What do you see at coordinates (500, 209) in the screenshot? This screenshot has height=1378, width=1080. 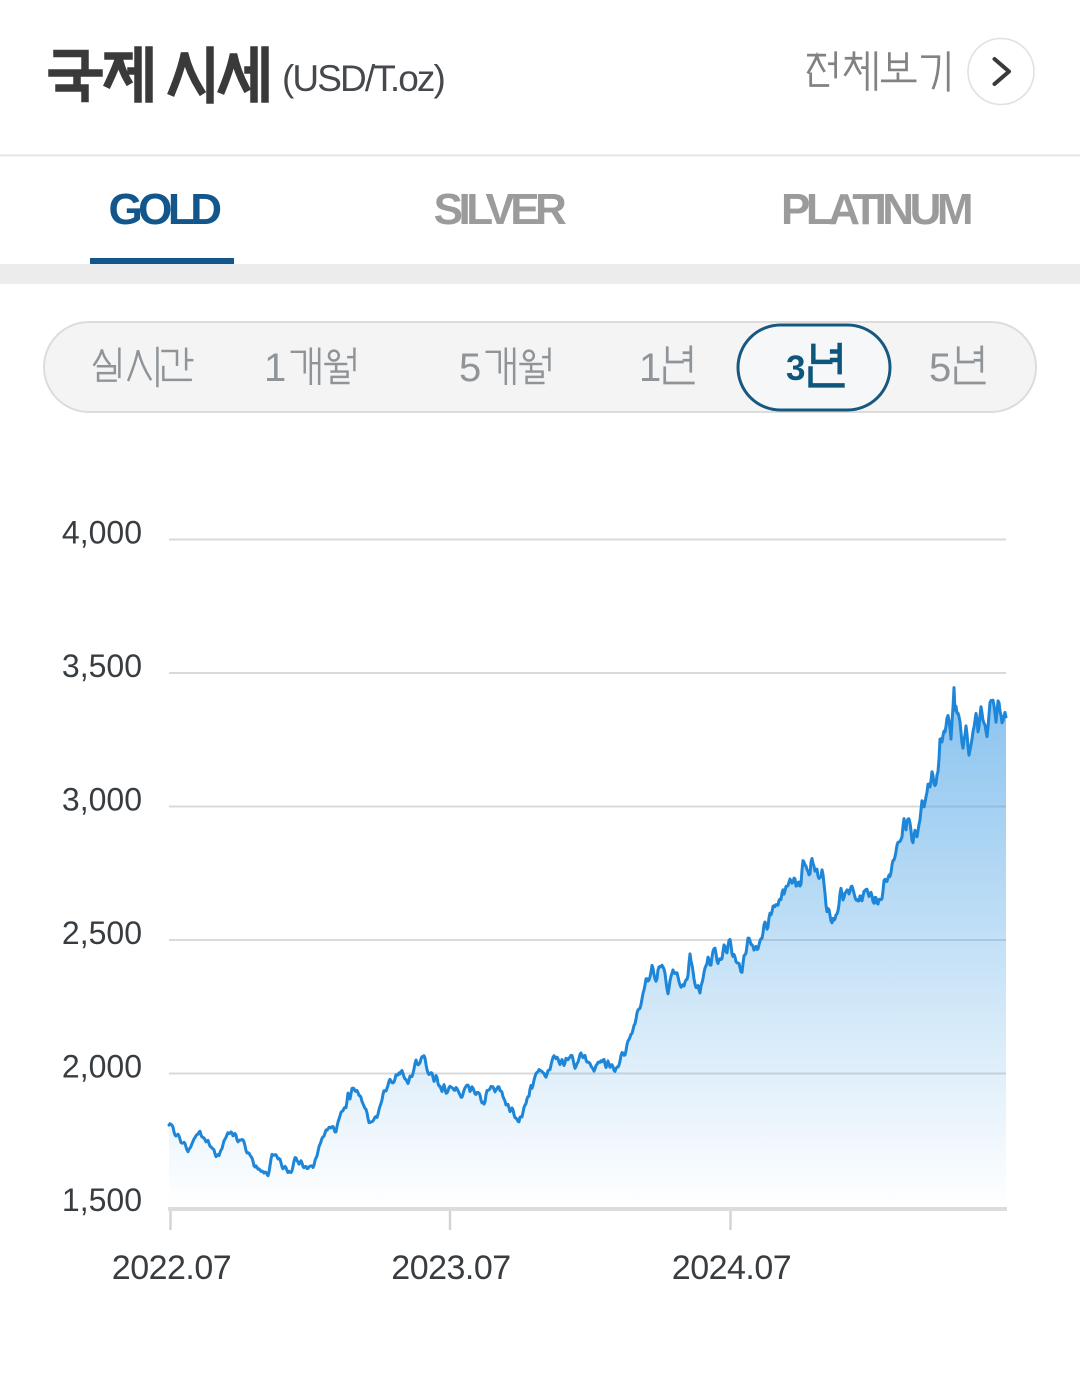 I see `svg-text: SILVER` at bounding box center [500, 209].